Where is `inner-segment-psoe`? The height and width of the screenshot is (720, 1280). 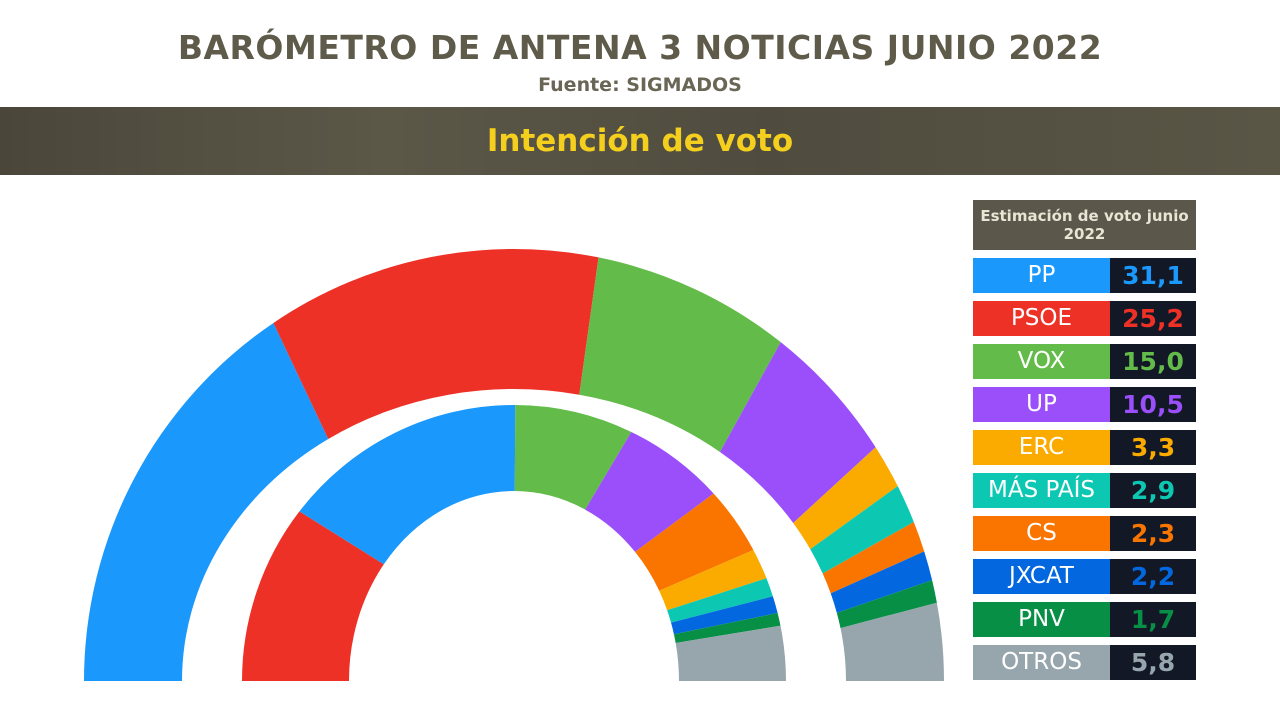 inner-segment-psoe is located at coordinates (313, 596).